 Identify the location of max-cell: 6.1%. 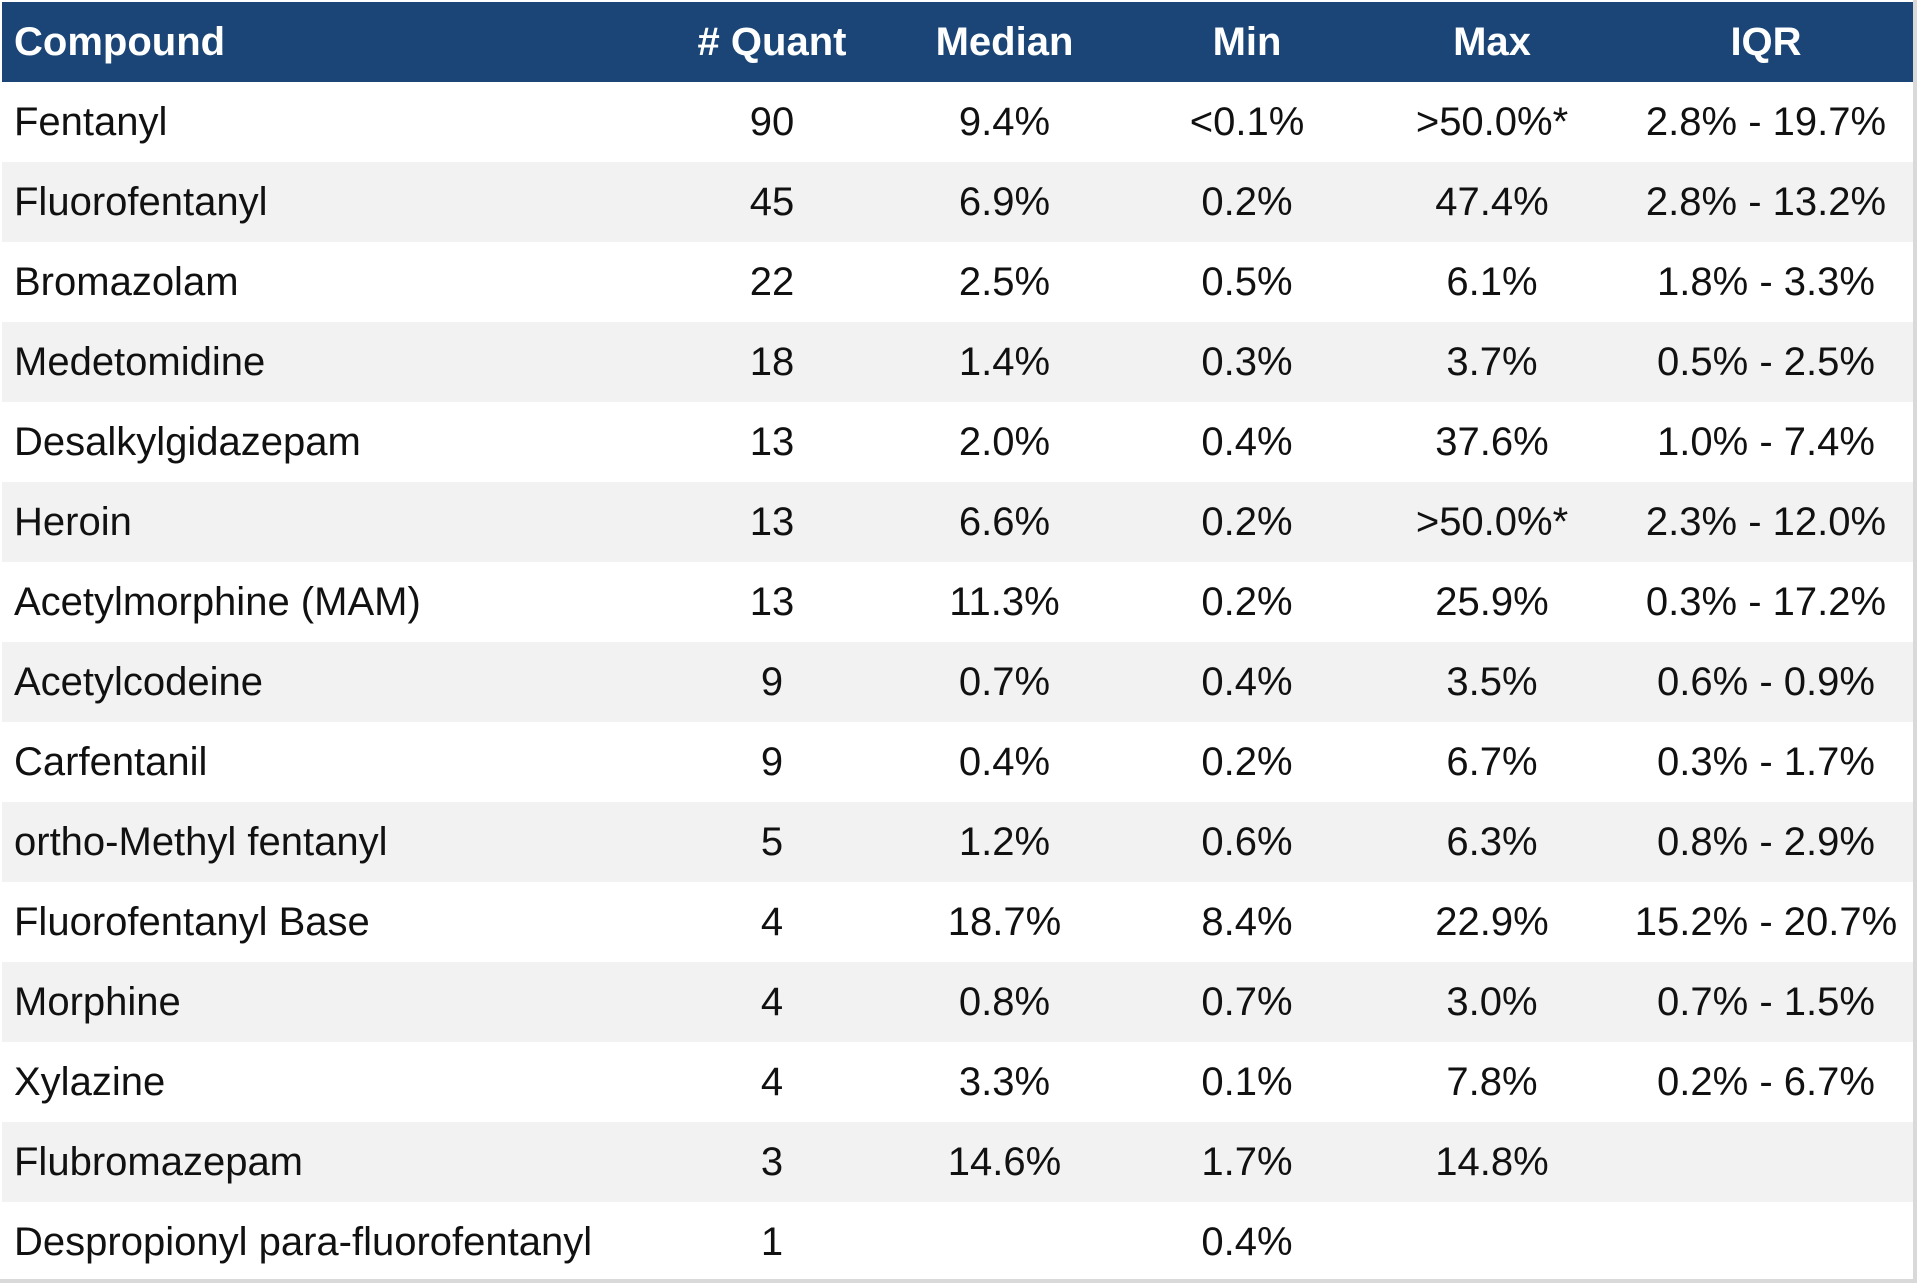
(1492, 281).